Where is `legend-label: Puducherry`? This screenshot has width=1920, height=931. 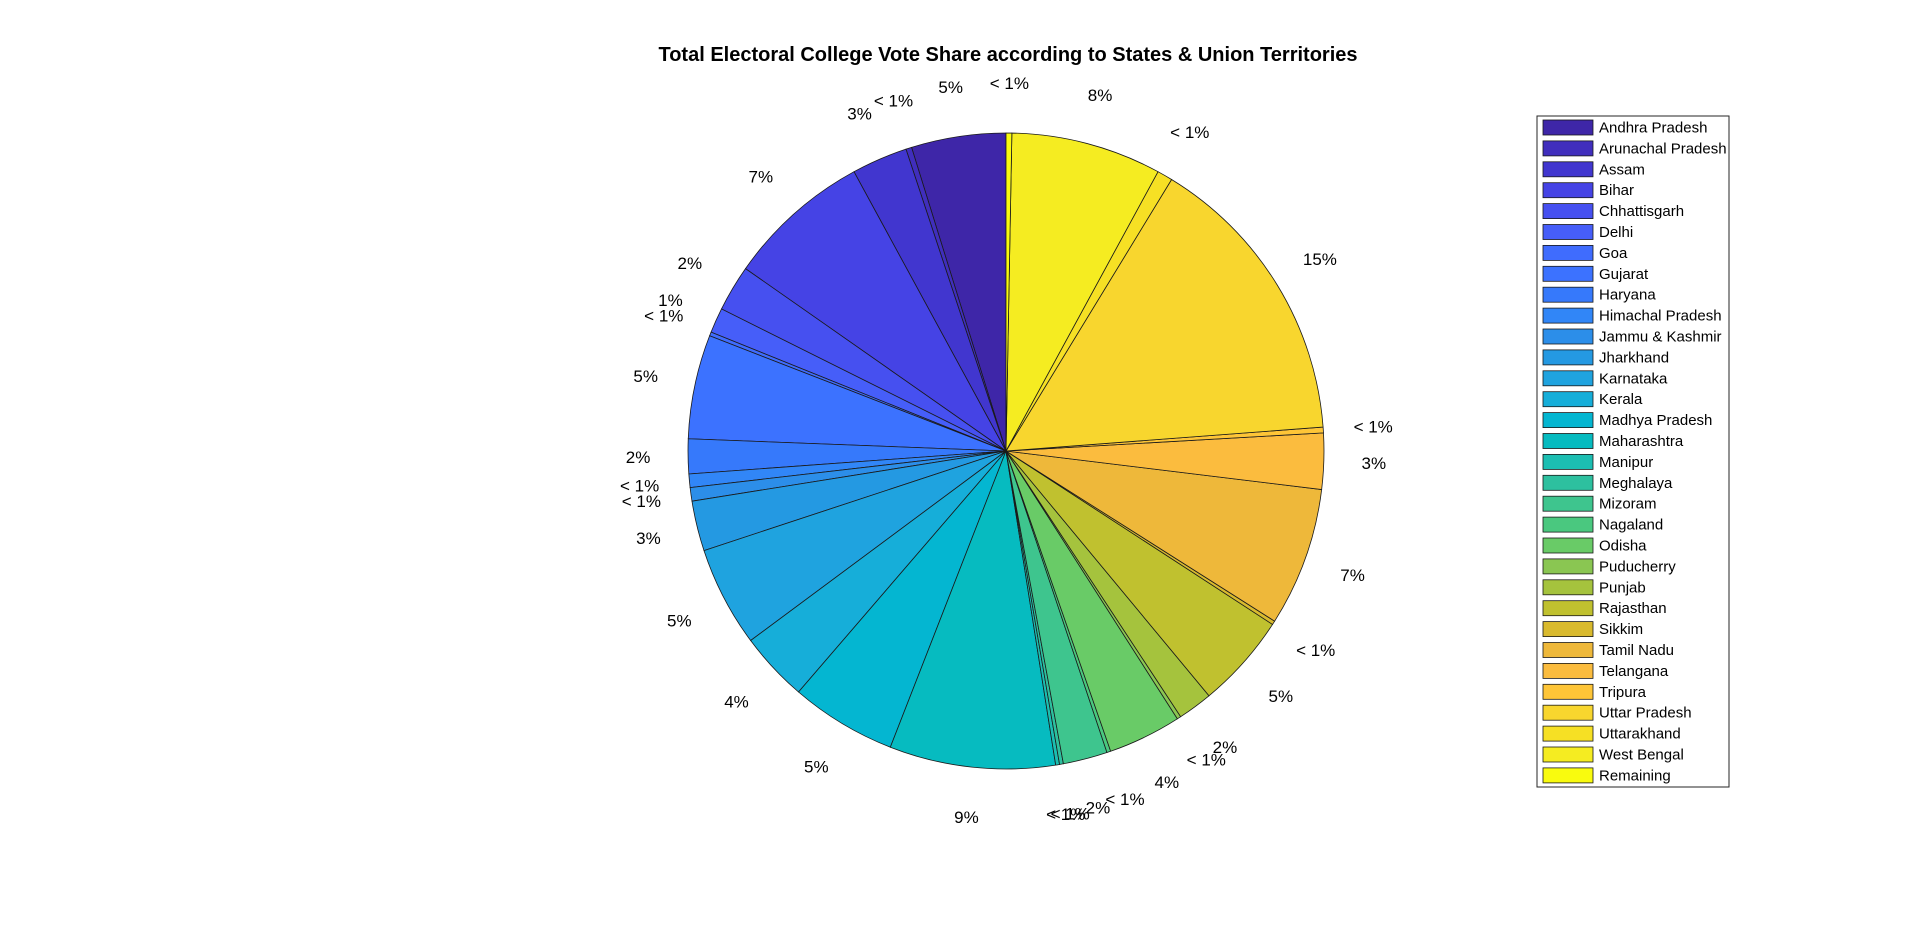
legend-label: Puducherry is located at coordinates (1637, 566).